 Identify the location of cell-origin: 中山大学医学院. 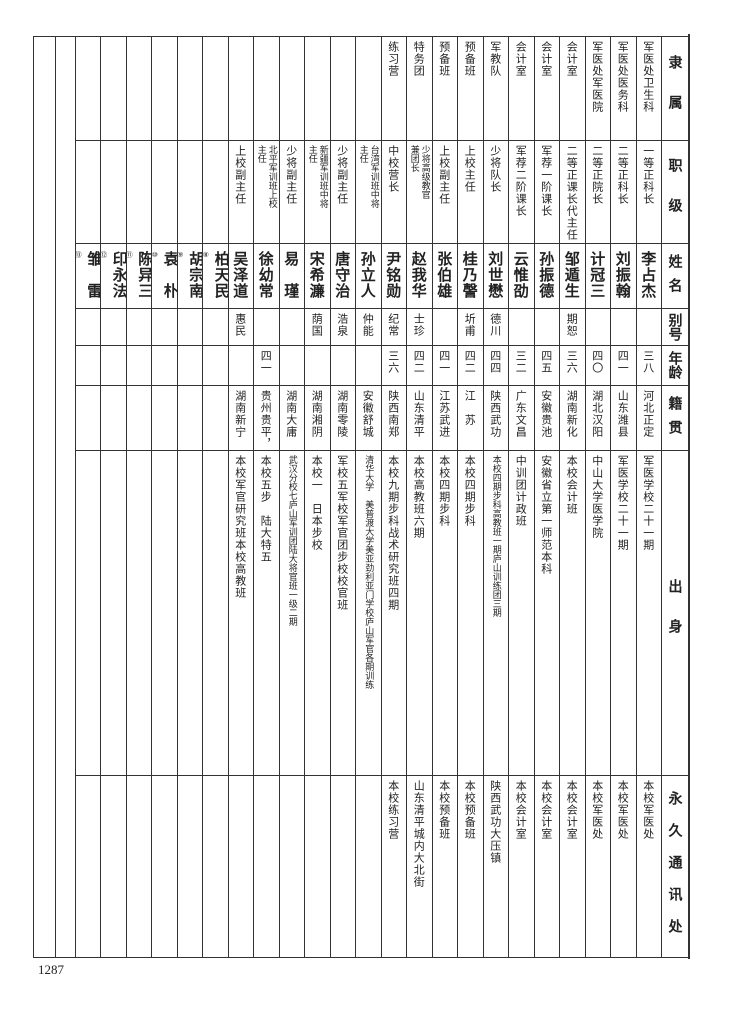
(598, 612).